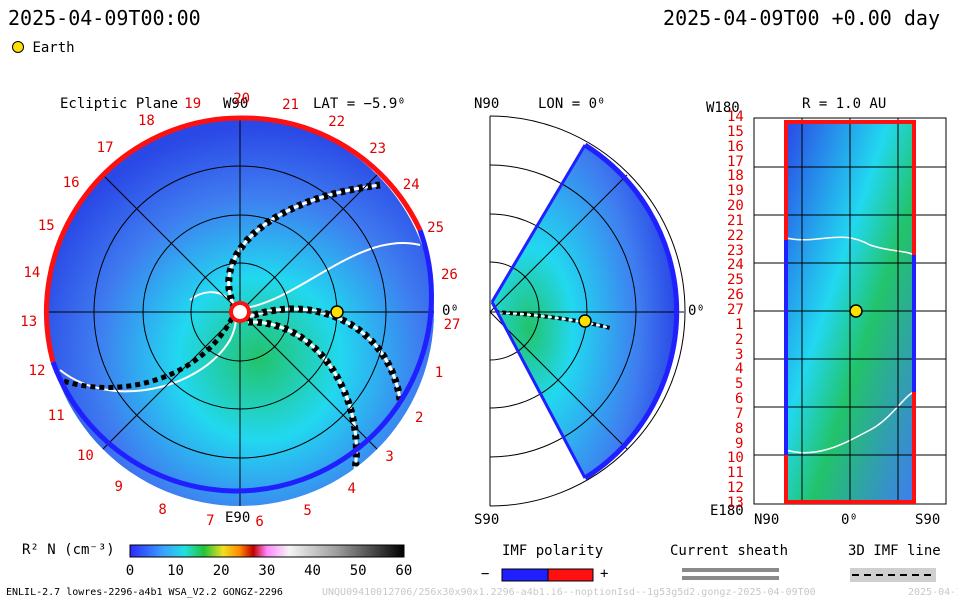 This screenshot has width=960, height=600. I want to click on colorbar-scale, so click(267, 551).